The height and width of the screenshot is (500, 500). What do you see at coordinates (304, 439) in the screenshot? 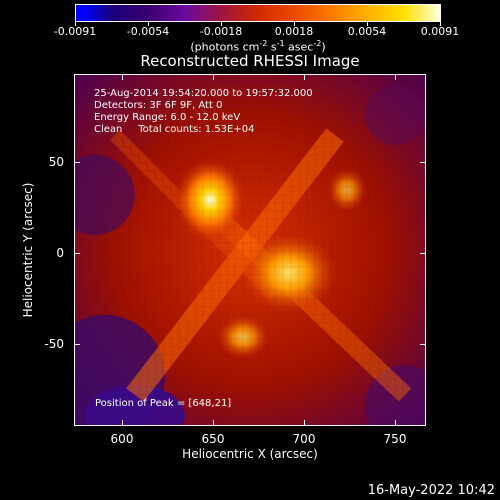
I see `x-tick-label: 700` at bounding box center [304, 439].